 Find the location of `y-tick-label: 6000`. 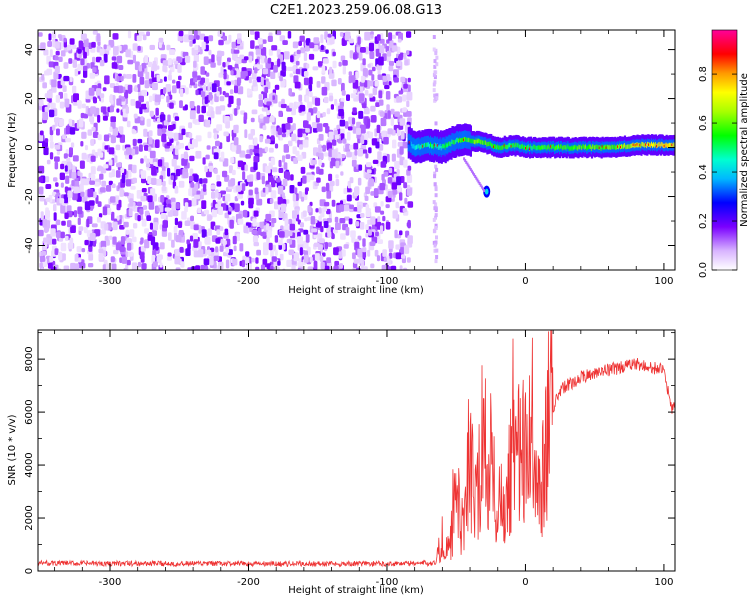

y-tick-label: 6000 is located at coordinates (29, 411).